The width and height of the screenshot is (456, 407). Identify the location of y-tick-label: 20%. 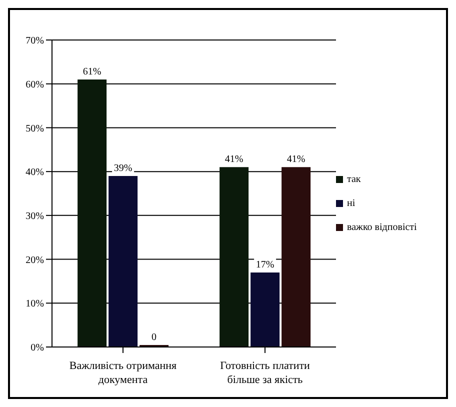
(35, 260).